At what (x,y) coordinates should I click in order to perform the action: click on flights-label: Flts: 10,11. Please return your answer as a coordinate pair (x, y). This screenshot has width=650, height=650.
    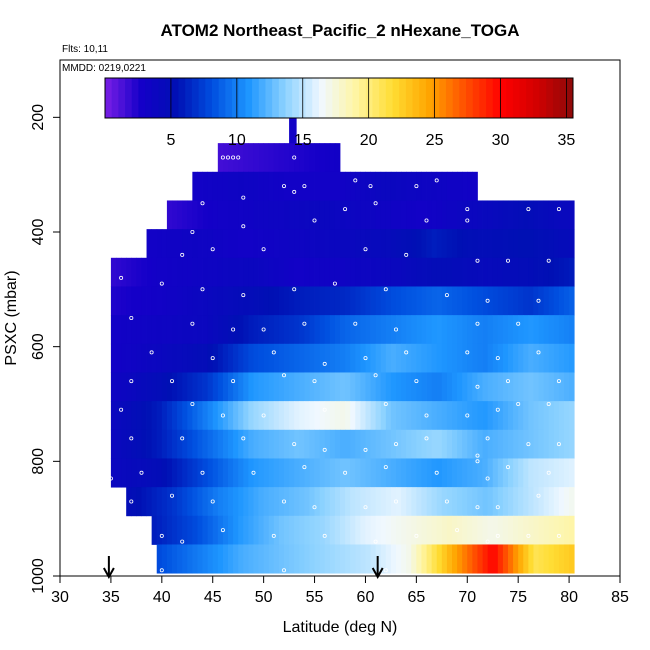
    Looking at the image, I should click on (85, 49).